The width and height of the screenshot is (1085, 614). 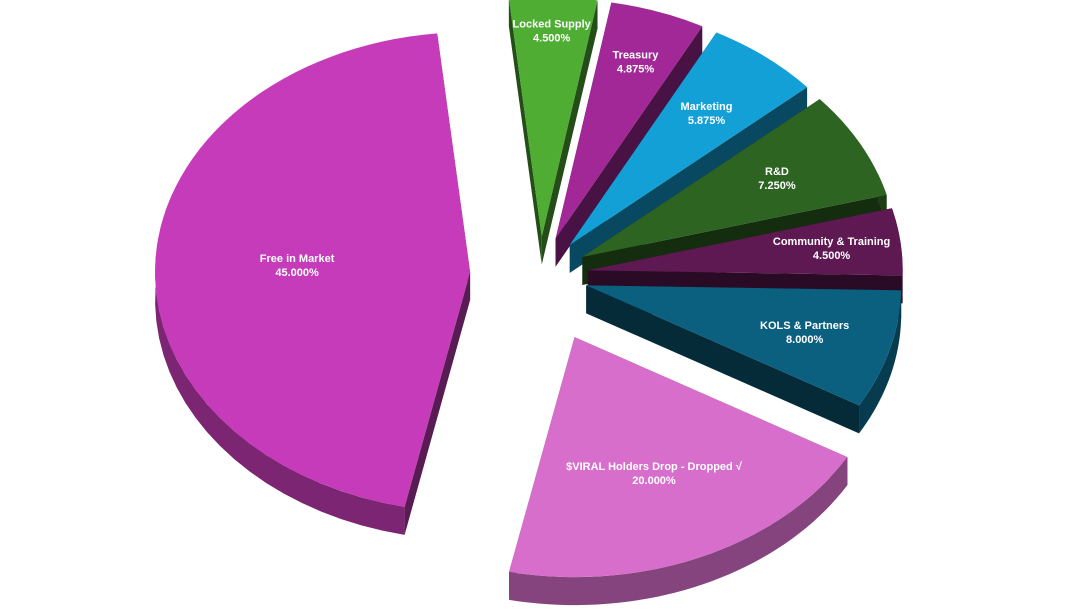 I want to click on slice-value-label: 5.875%, so click(x=707, y=121).